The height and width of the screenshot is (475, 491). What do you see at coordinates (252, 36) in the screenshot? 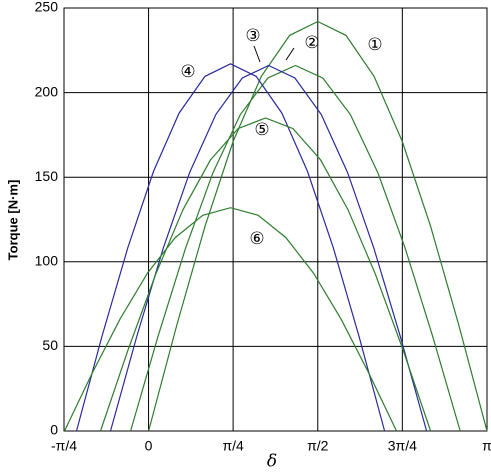
I see `curve-label: ③` at bounding box center [252, 36].